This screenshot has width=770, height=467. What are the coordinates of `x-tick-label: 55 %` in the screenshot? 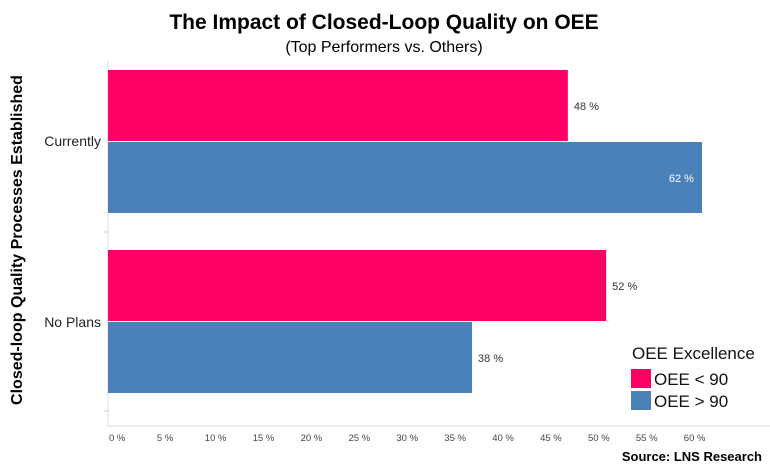 It's located at (647, 438).